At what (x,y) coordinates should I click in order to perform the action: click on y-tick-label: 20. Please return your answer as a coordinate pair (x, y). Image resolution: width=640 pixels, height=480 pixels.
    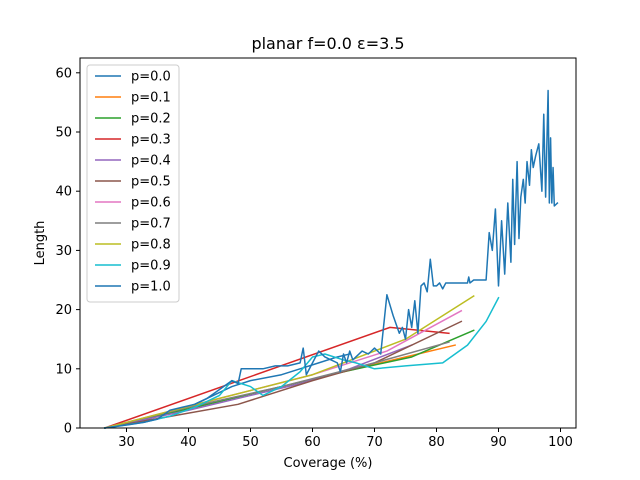
    Looking at the image, I should click on (63, 310).